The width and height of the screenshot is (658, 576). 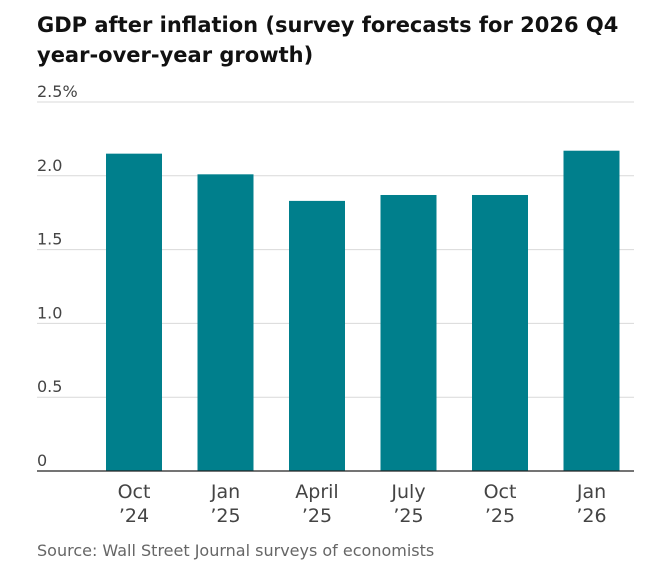 I want to click on x-tick-label-month: July, so click(x=407, y=492).